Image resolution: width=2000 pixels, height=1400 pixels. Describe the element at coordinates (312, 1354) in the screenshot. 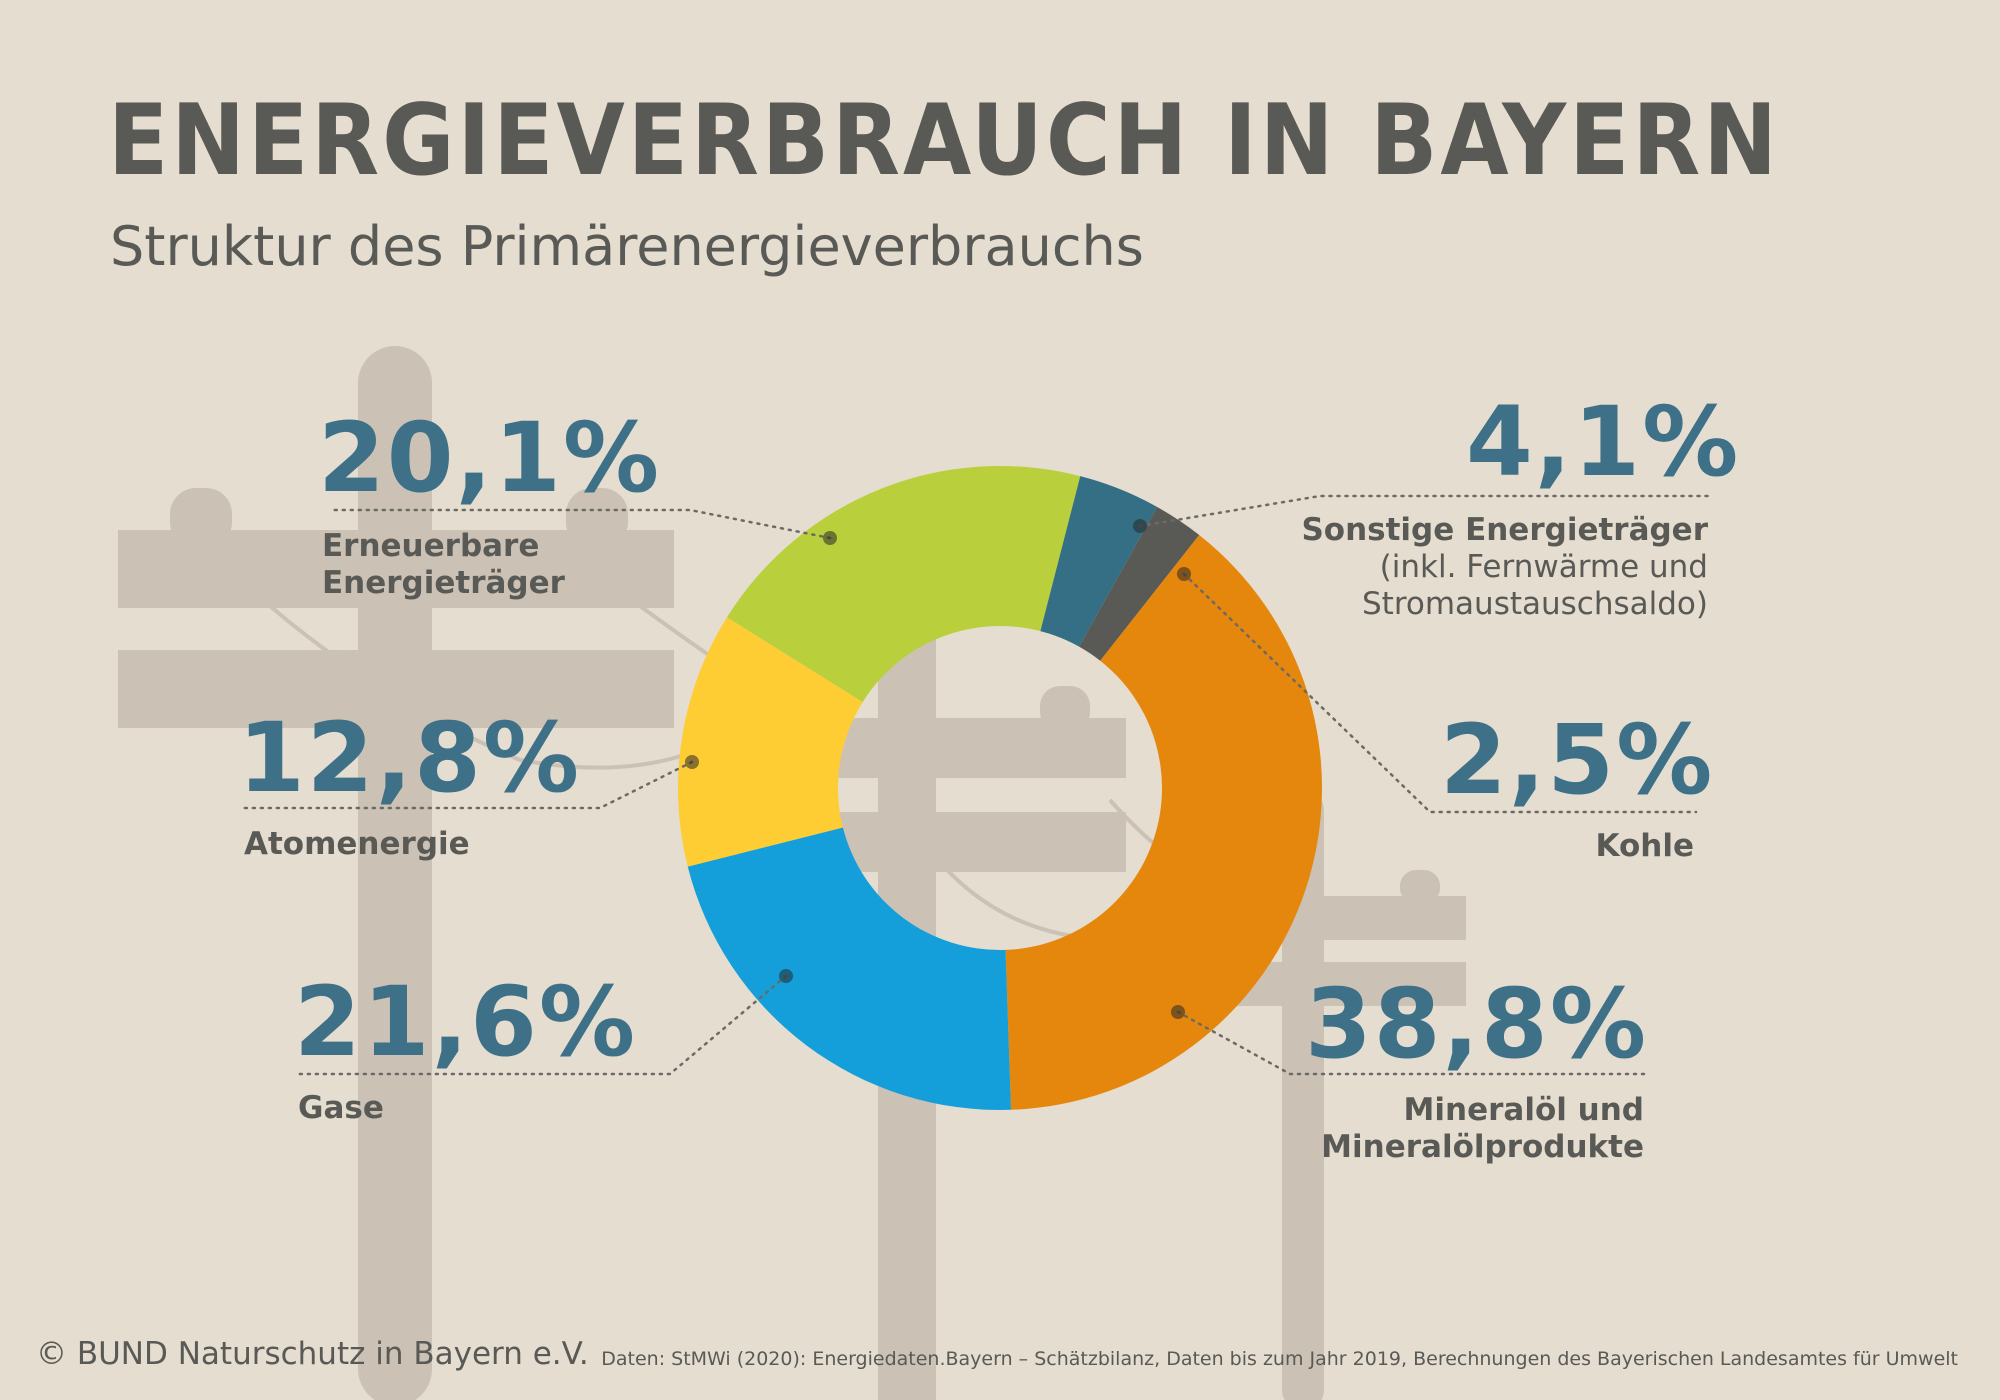

I see `copyright-notice: © BUND Naturschutz in Bayern e.V.` at that location.